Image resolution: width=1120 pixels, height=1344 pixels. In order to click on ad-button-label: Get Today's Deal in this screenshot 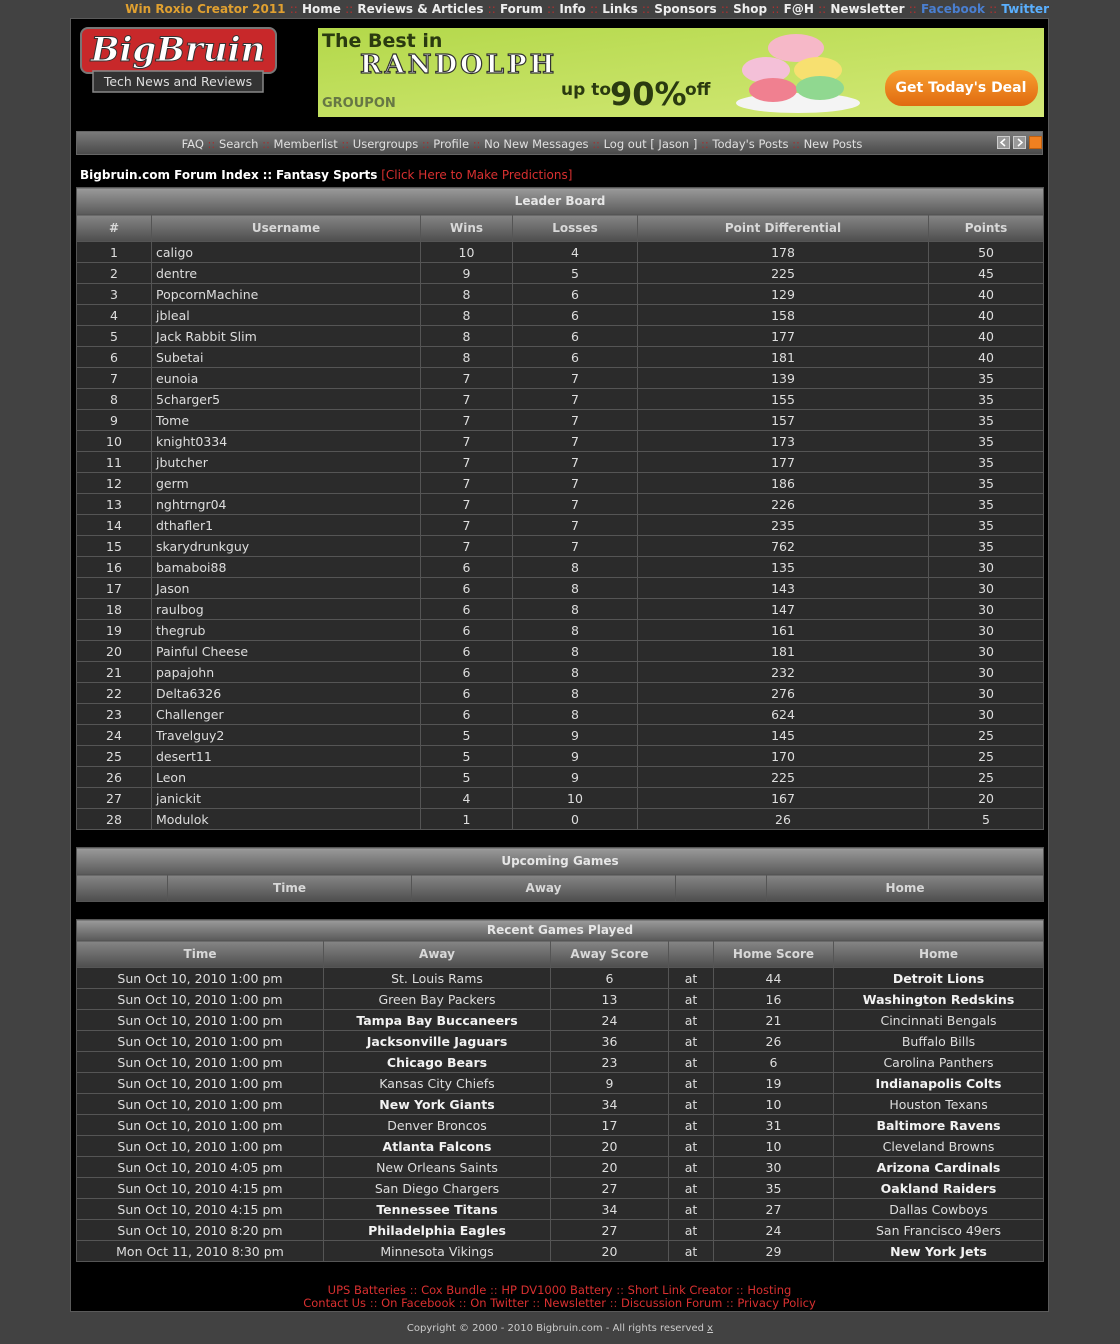, I will do `click(961, 88)`.